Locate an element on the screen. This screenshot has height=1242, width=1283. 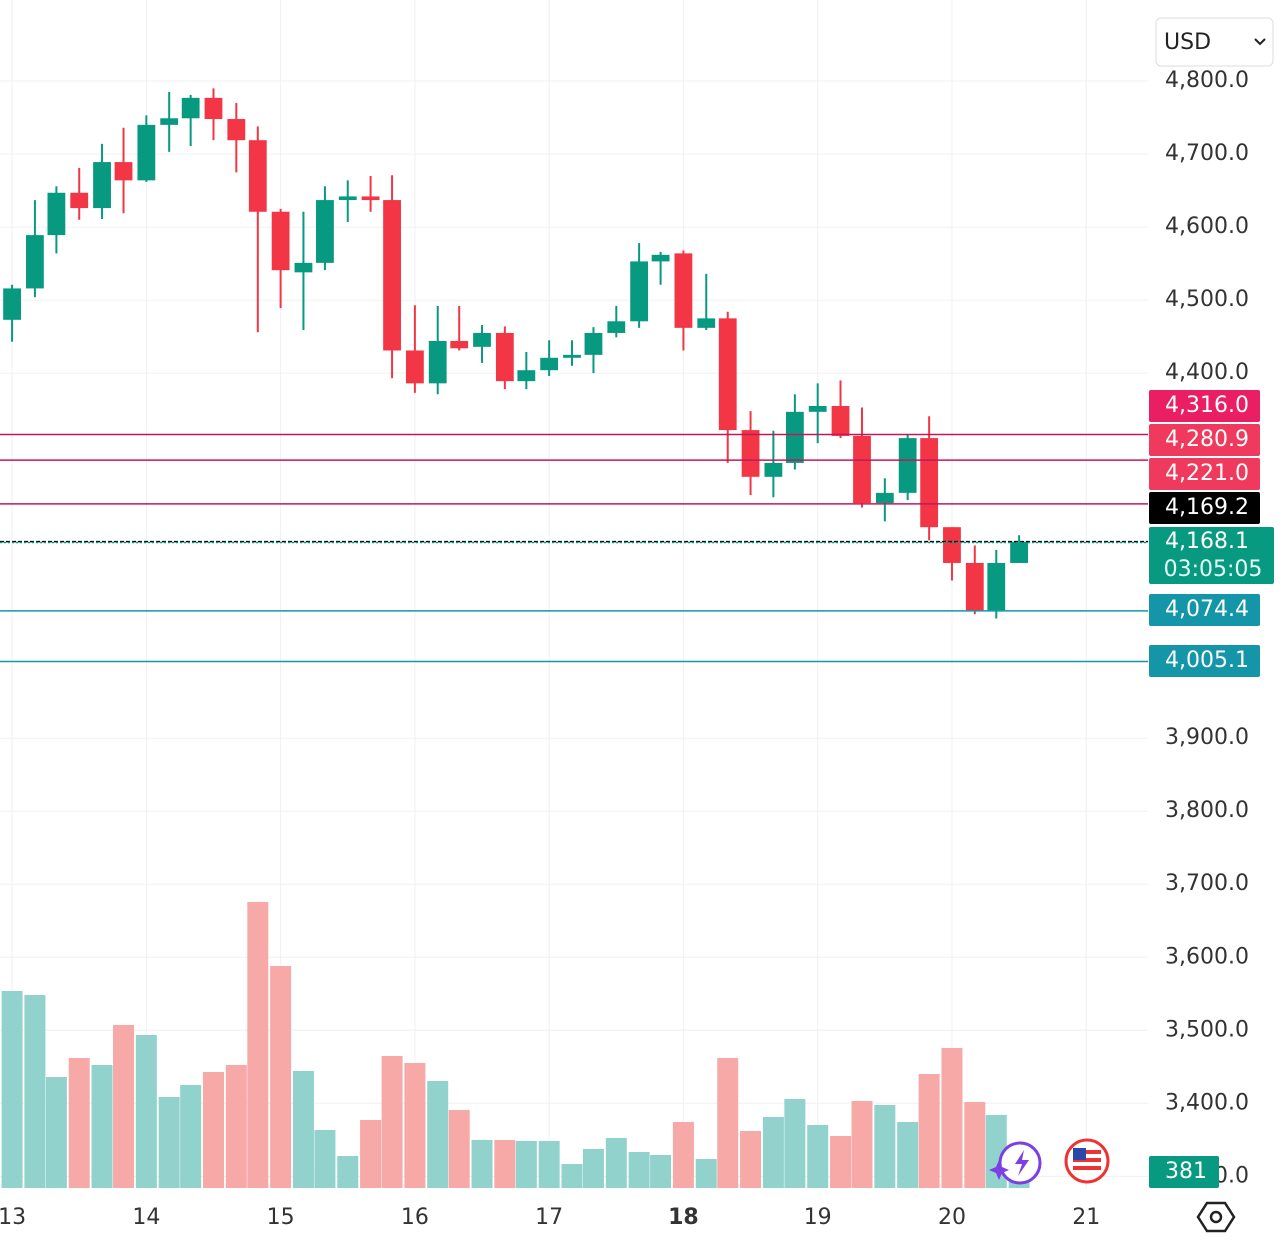
bolt is located at coordinates (1022, 1163).